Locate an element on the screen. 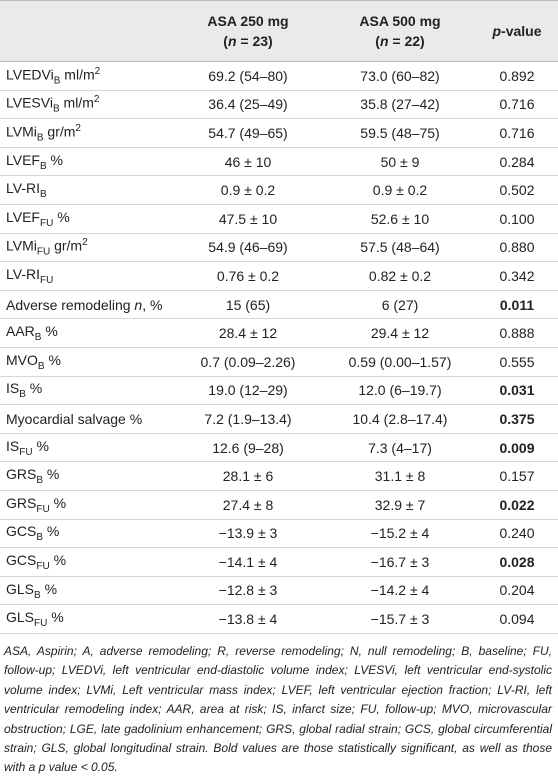 This screenshot has width=558, height=778. cell: 0.59 (0.00–1.57) is located at coordinates (400, 361).